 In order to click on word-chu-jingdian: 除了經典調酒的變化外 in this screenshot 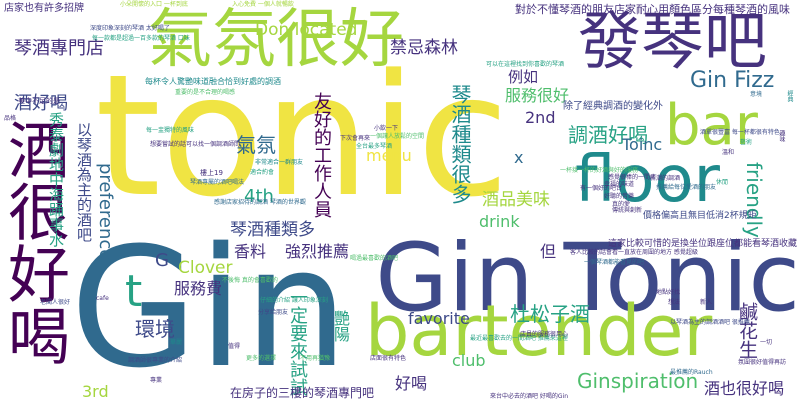, I will do `click(613, 106)`.